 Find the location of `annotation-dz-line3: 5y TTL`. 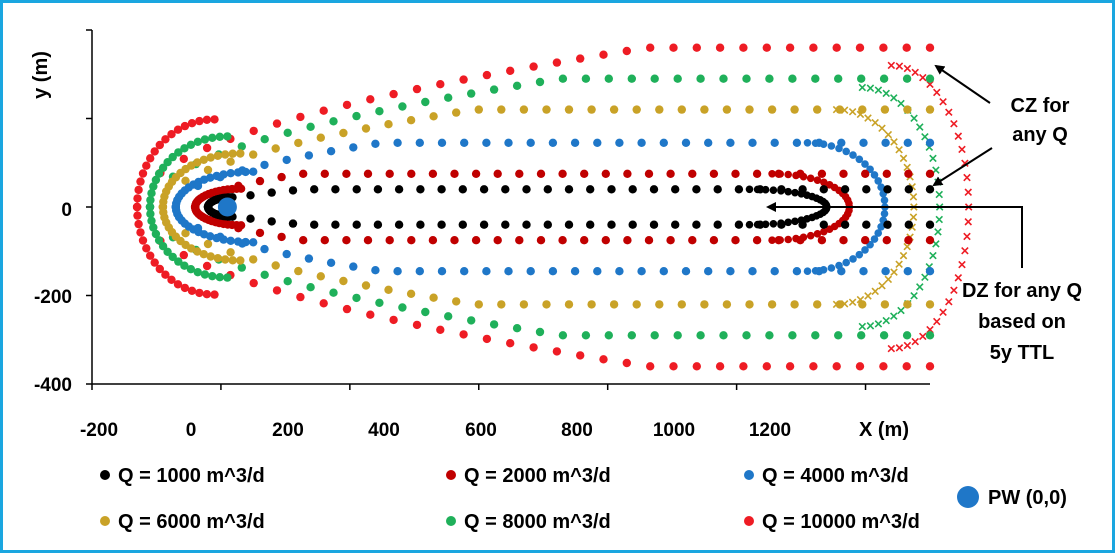

annotation-dz-line3: 5y TTL is located at coordinates (1022, 353).